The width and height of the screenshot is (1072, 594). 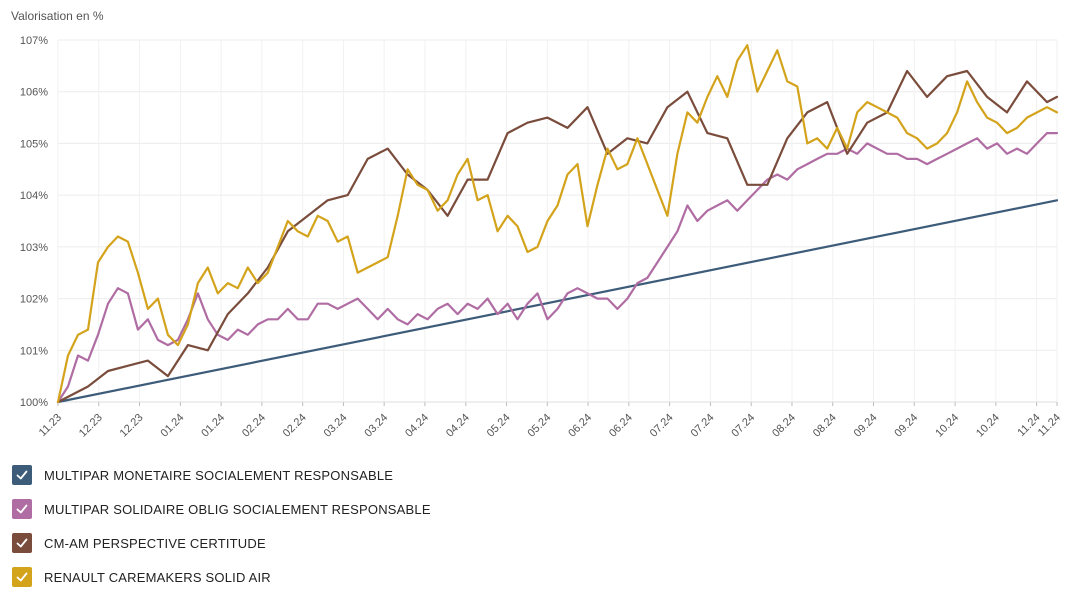 What do you see at coordinates (34, 144) in the screenshot?
I see `y-tick-label: 105%` at bounding box center [34, 144].